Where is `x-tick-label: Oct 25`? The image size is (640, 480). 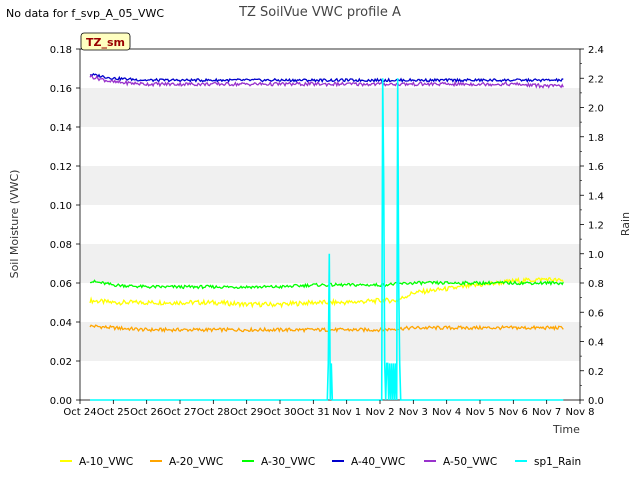 x-tick-label: Oct 25 is located at coordinates (113, 412).